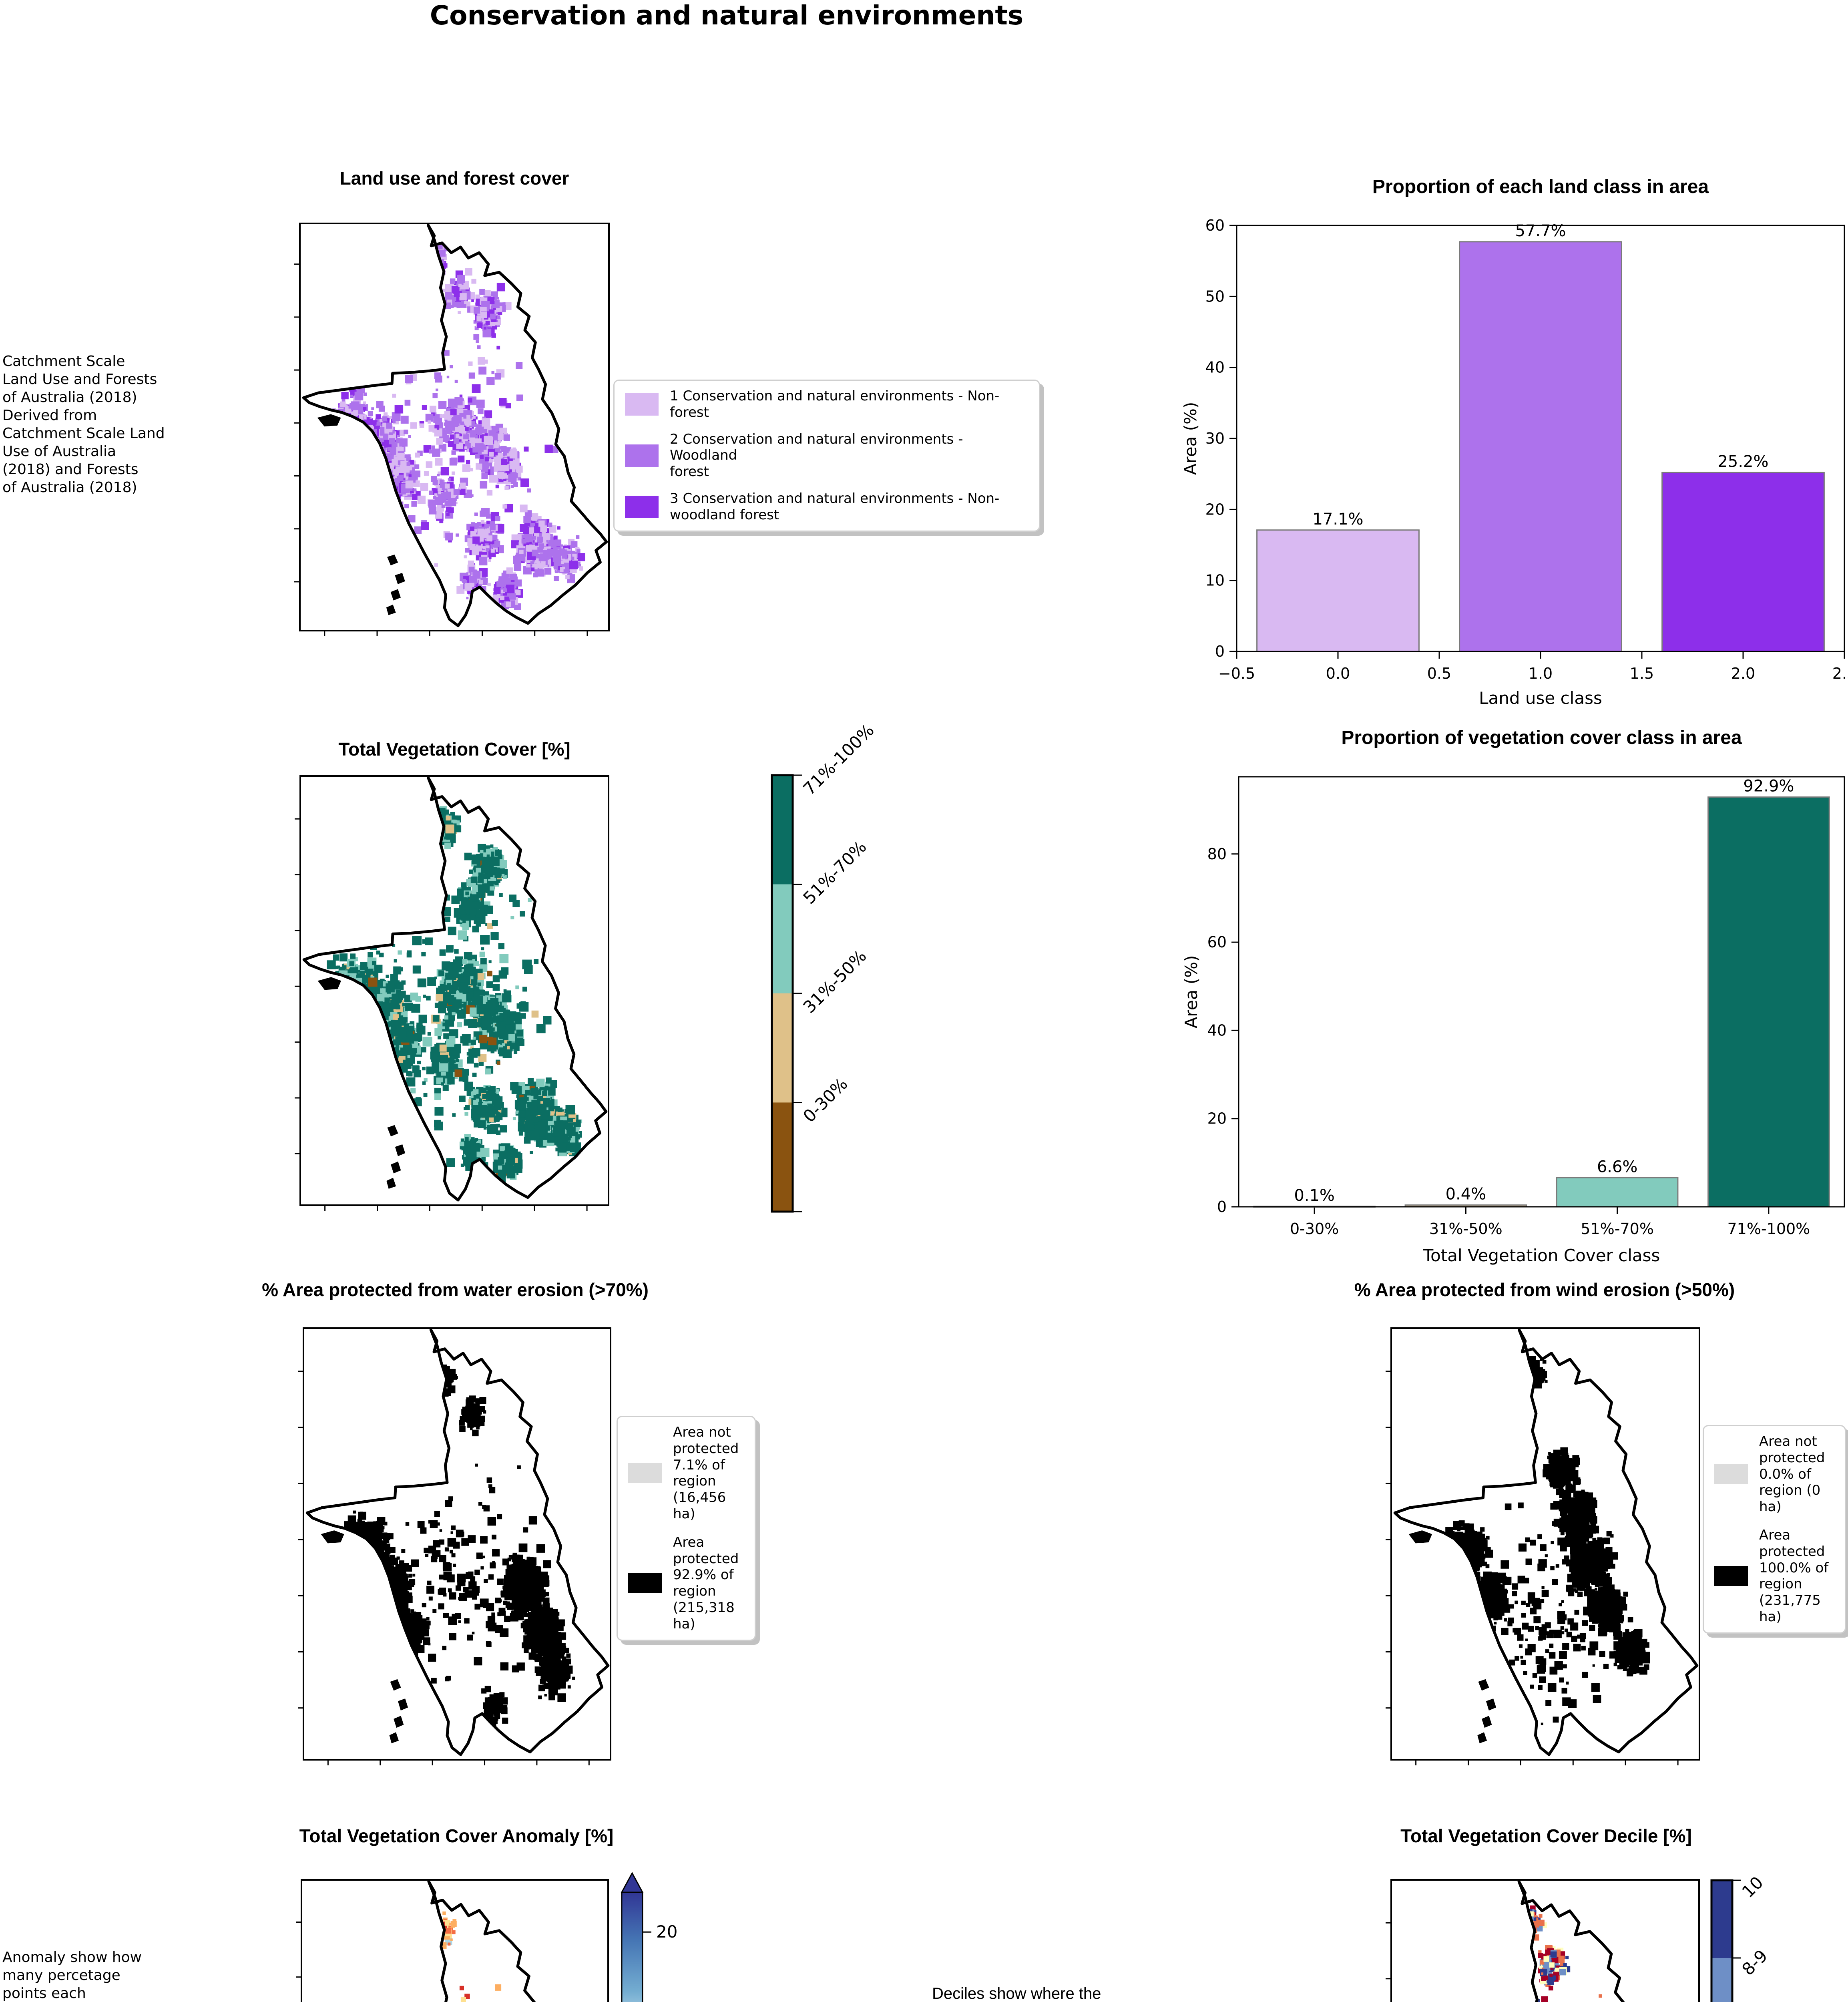 The width and height of the screenshot is (1848, 2002). Describe the element at coordinates (1840, 673) in the screenshot. I see `x-tick-label: 2.5` at that location.